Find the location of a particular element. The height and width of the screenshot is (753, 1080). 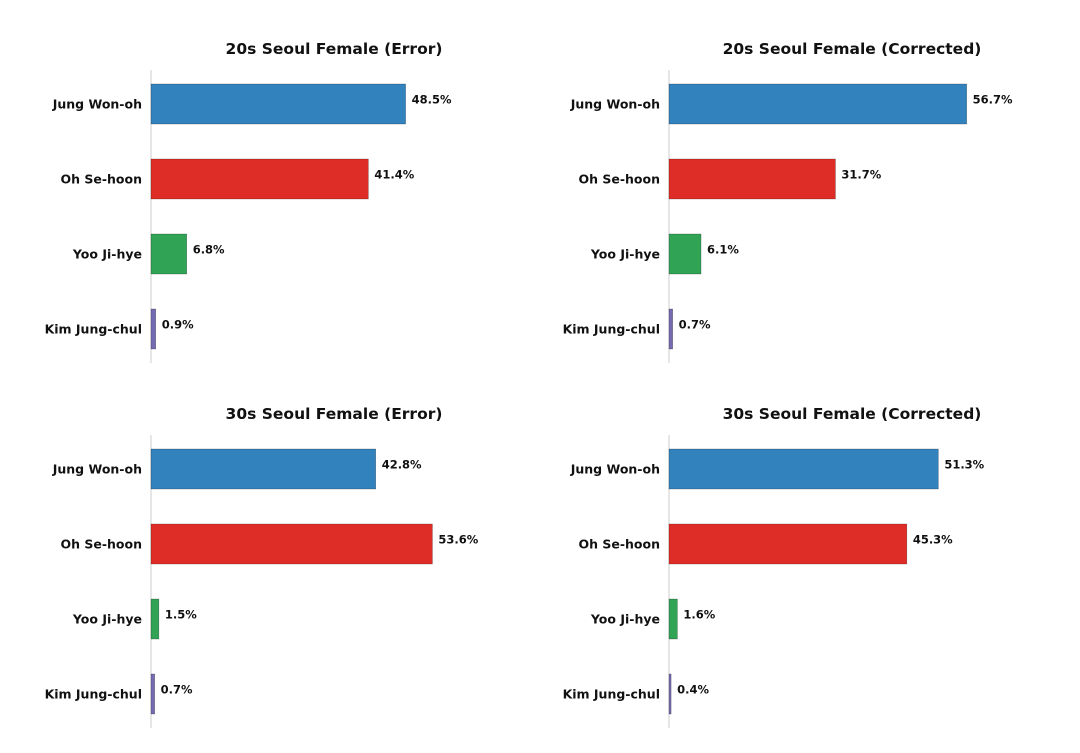

value-label: 0.9% is located at coordinates (178, 325).